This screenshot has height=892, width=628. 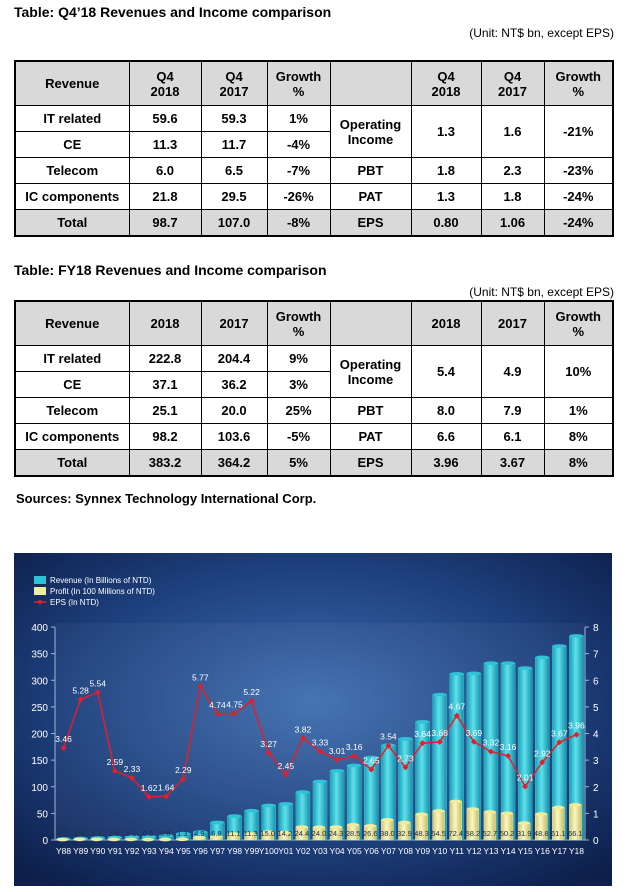 What do you see at coordinates (200, 677) in the screenshot?
I see `data-label: 5.77` at bounding box center [200, 677].